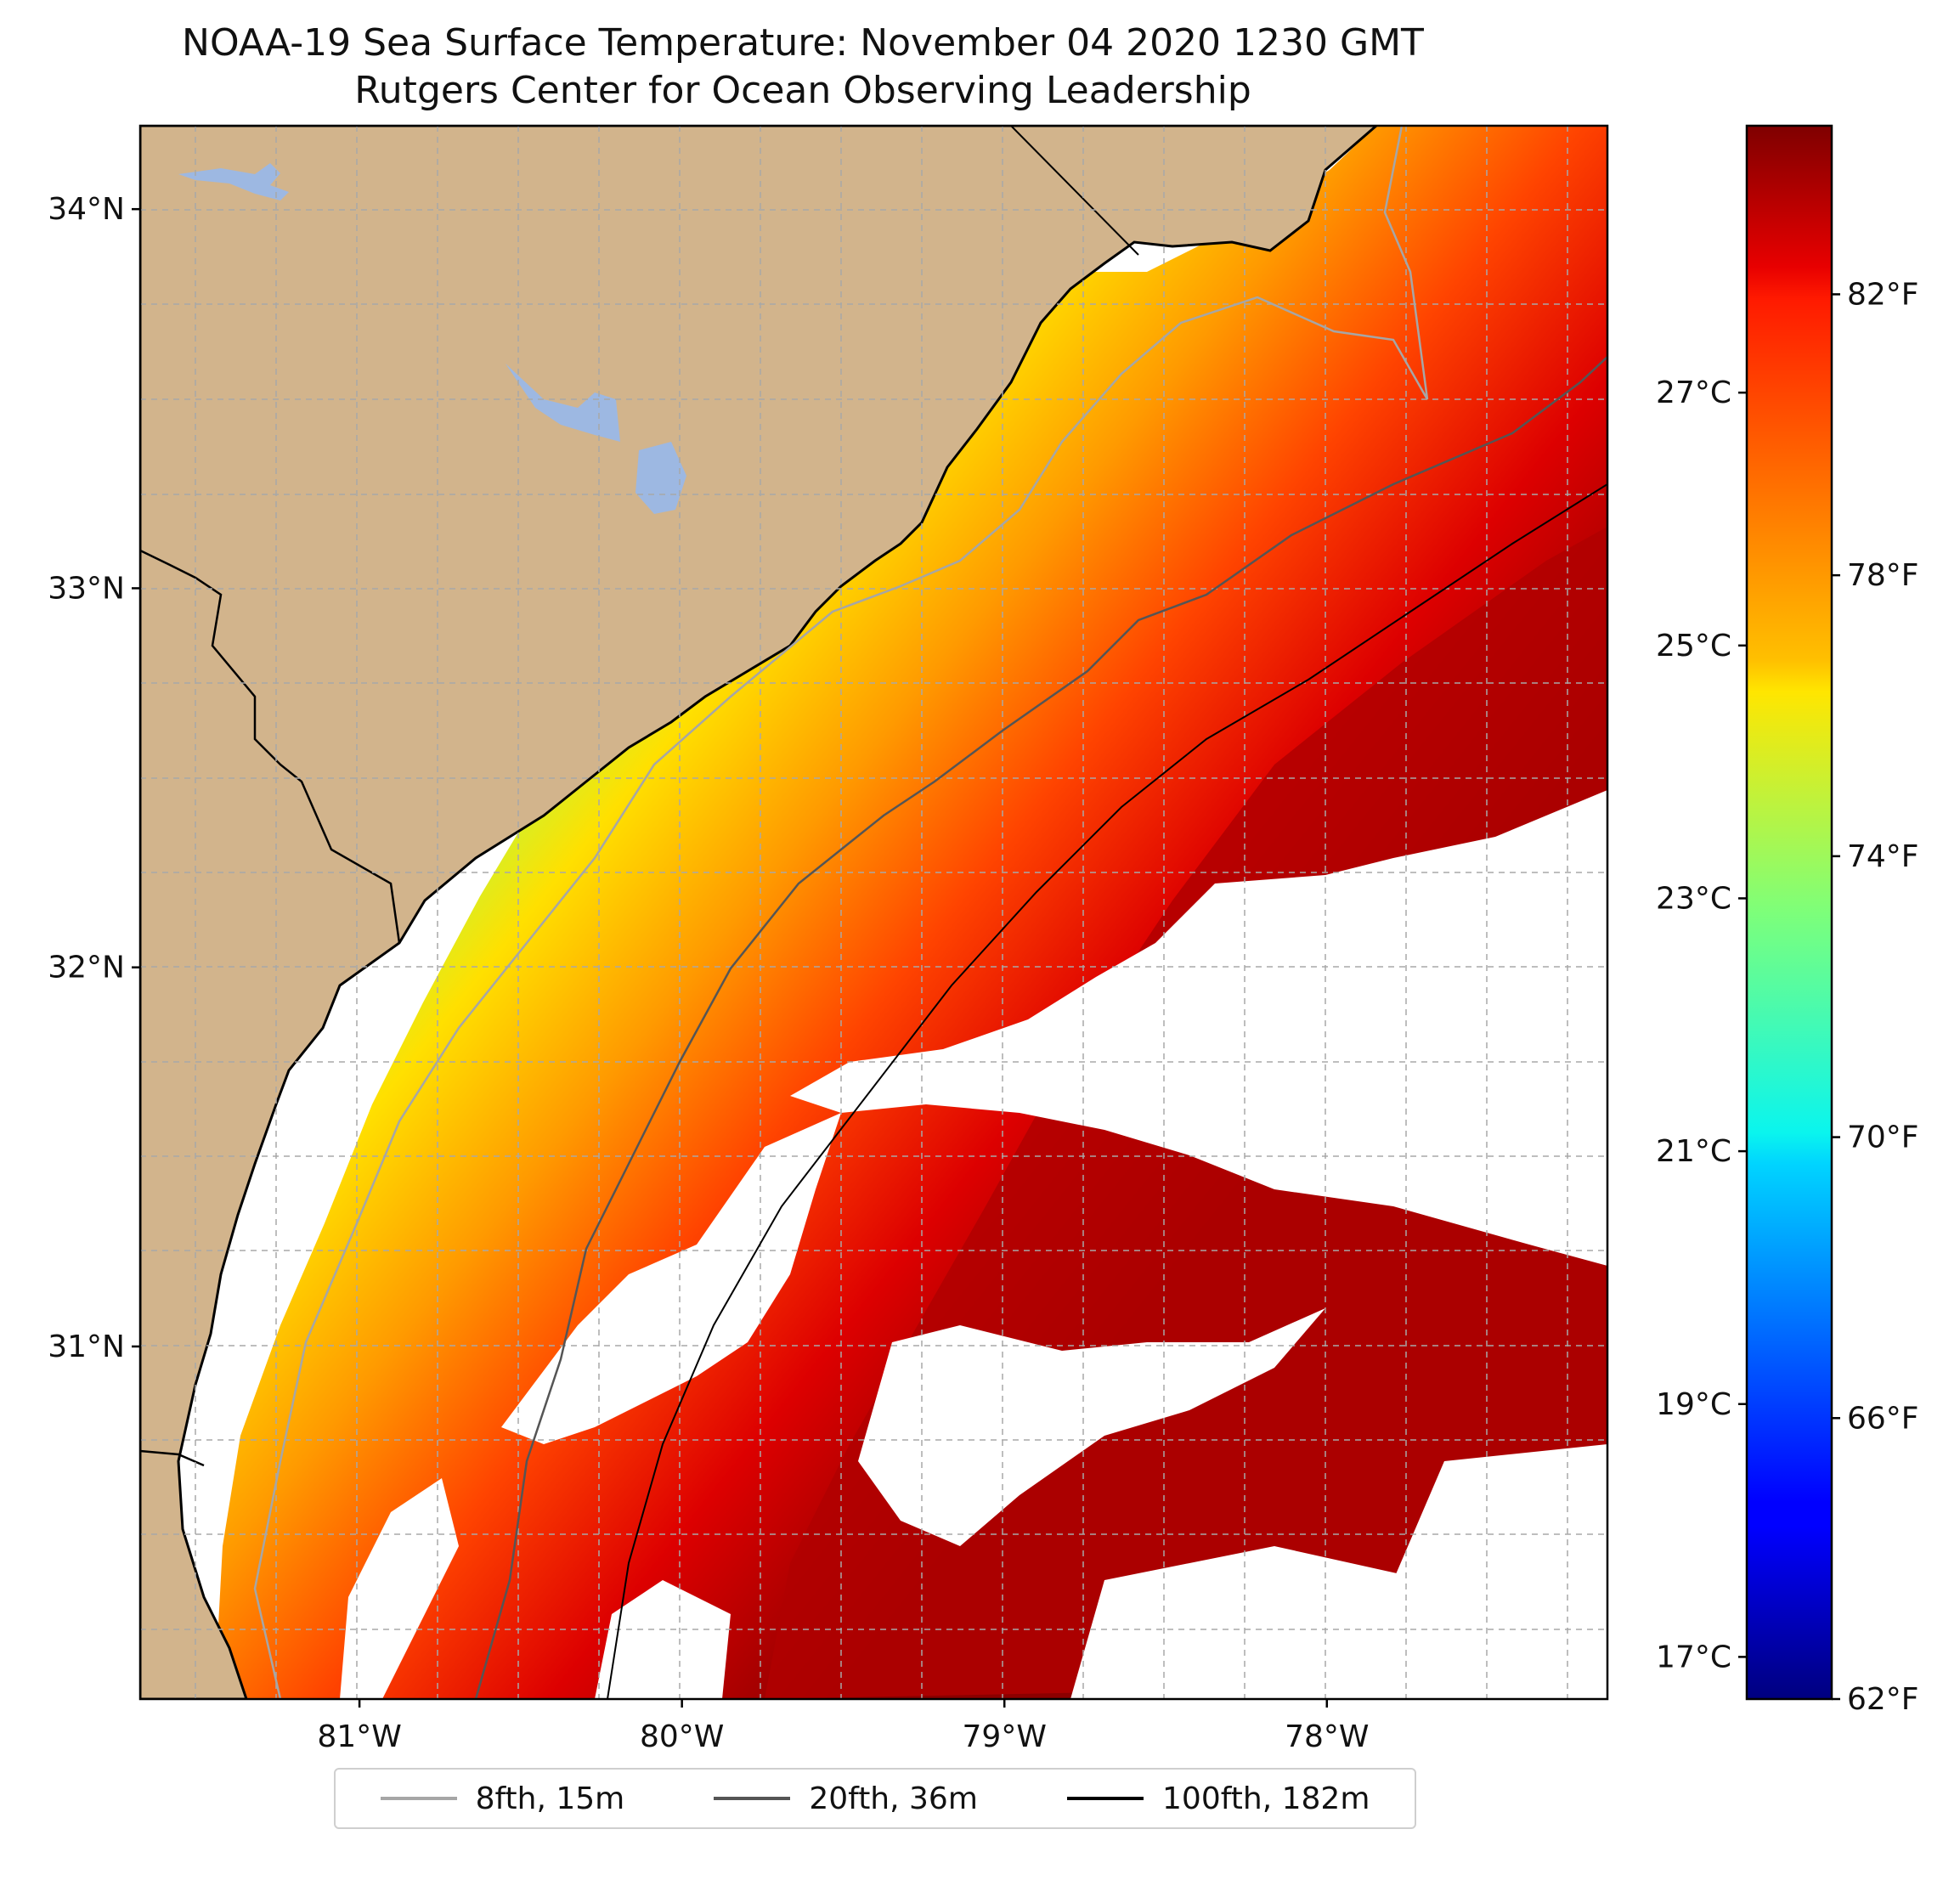 This screenshot has height=1880, width=1960. What do you see at coordinates (1789, 913) in the screenshot?
I see `colorbar` at bounding box center [1789, 913].